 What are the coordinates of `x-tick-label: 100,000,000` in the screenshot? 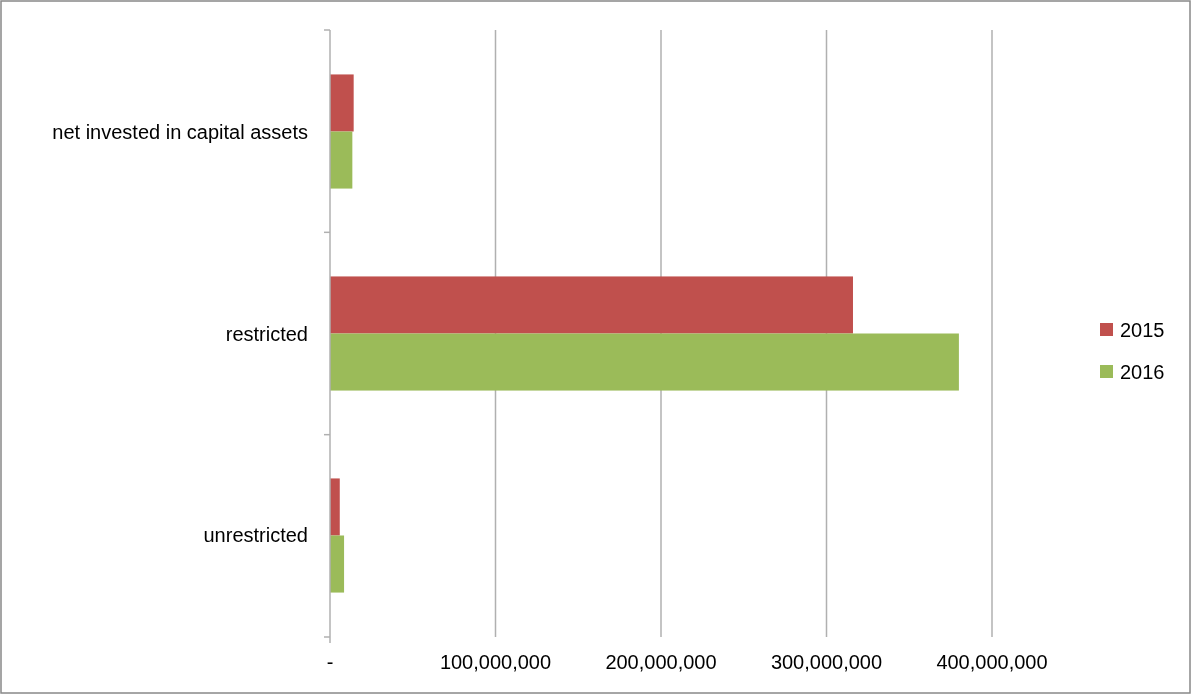 It's located at (495, 662).